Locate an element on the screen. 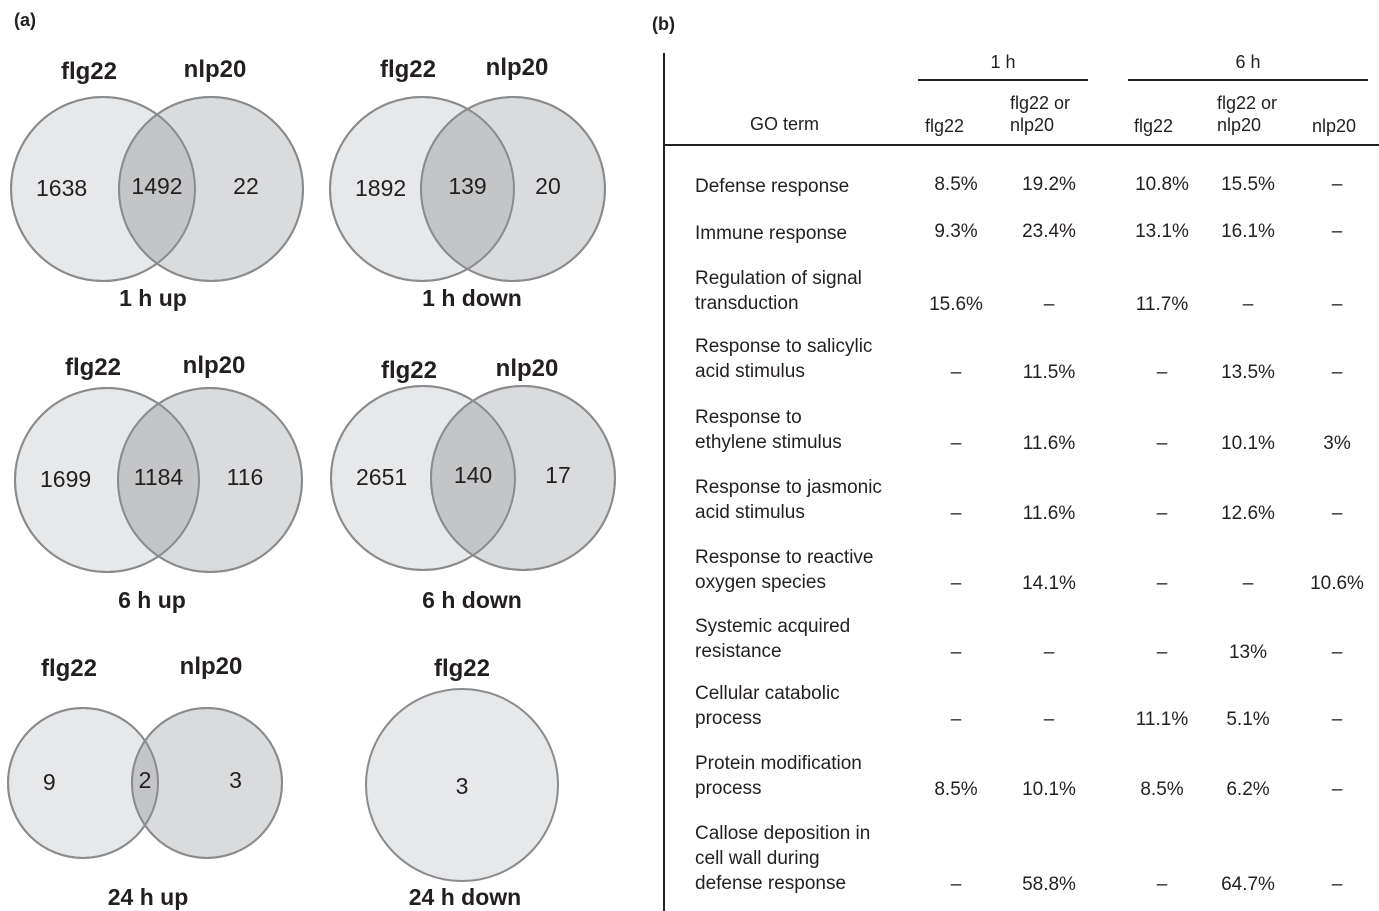  table-cell: 13.1% is located at coordinates (1162, 231).